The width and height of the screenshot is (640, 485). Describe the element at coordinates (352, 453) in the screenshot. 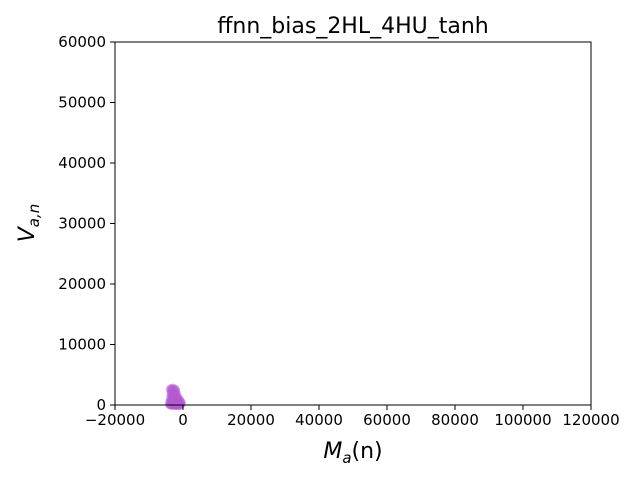

I see `x-axis-label: Ma(n)` at that location.